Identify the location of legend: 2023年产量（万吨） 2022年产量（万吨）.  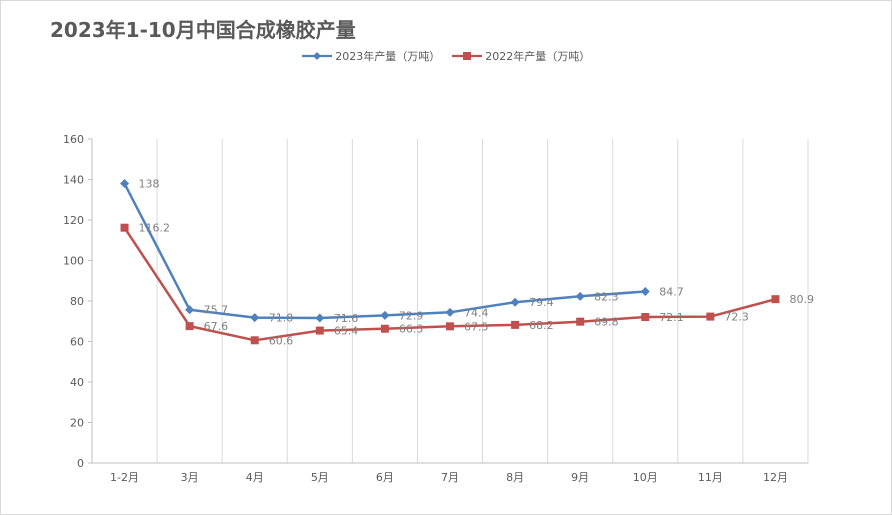
(446, 56).